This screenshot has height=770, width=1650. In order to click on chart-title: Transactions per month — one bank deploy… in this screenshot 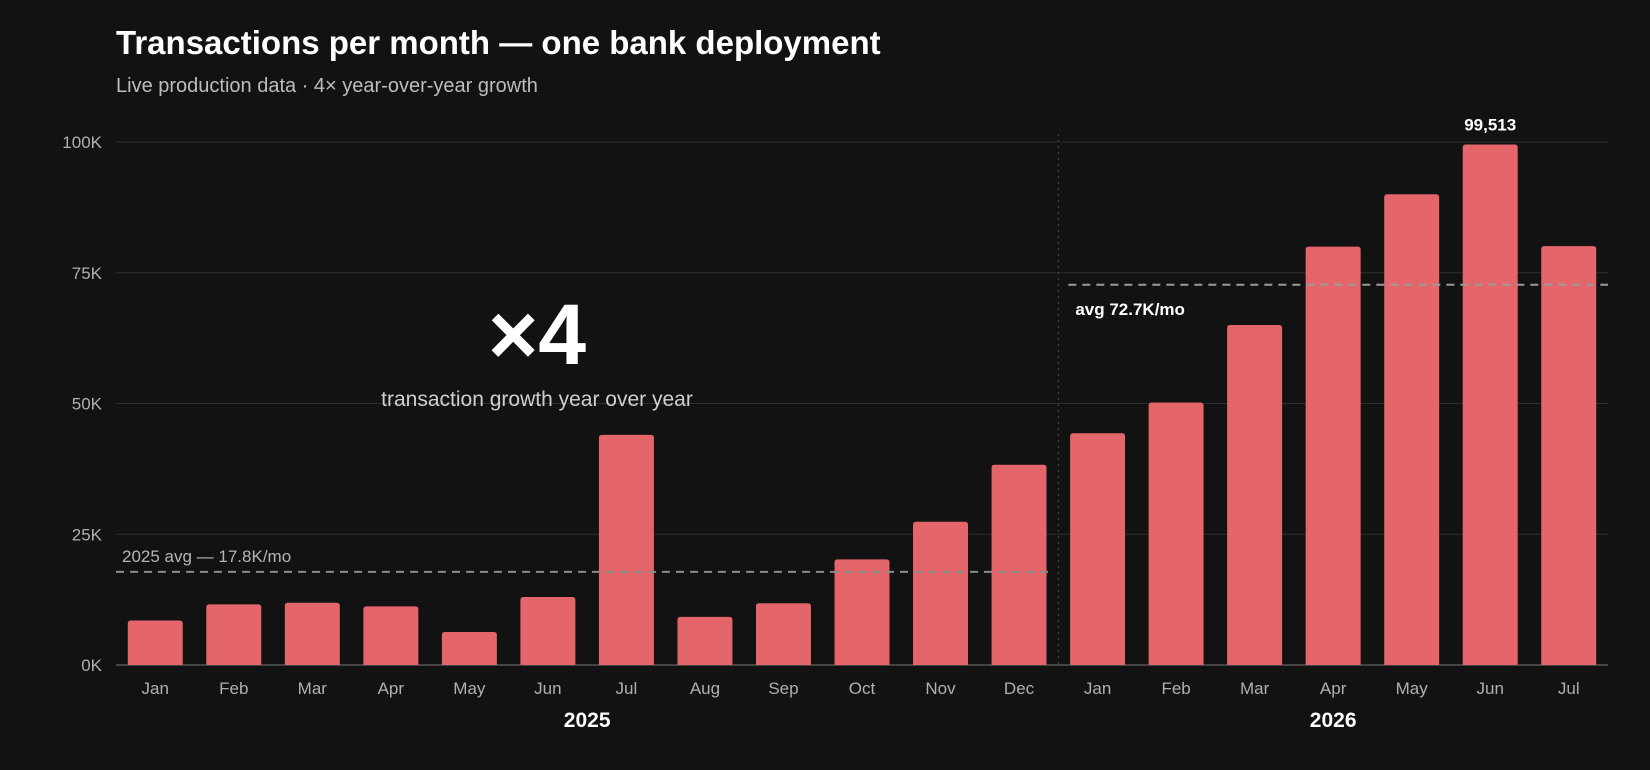, I will do `click(498, 42)`.